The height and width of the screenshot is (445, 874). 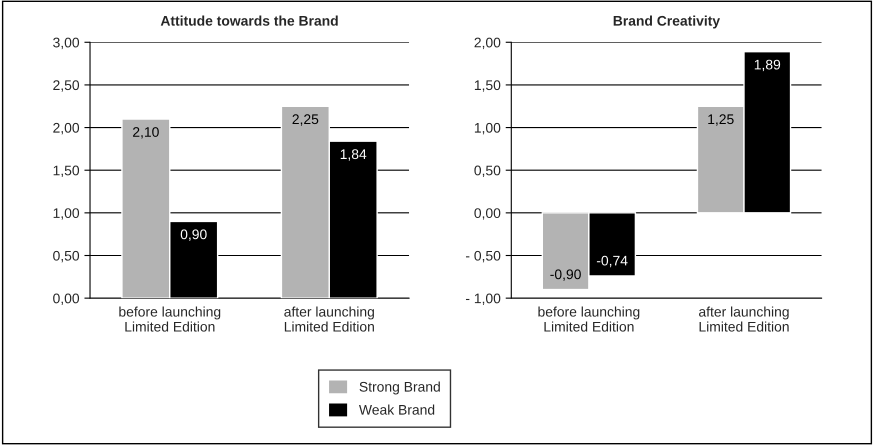 I want to click on data-label: 1,89, so click(x=767, y=66).